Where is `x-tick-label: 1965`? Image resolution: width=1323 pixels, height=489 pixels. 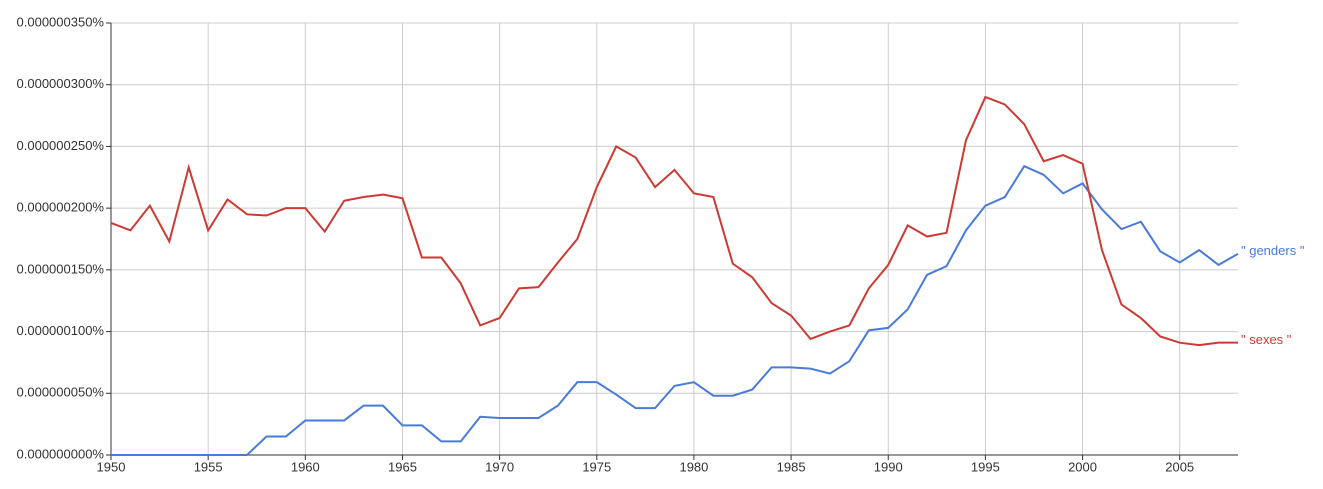 x-tick-label: 1965 is located at coordinates (402, 466).